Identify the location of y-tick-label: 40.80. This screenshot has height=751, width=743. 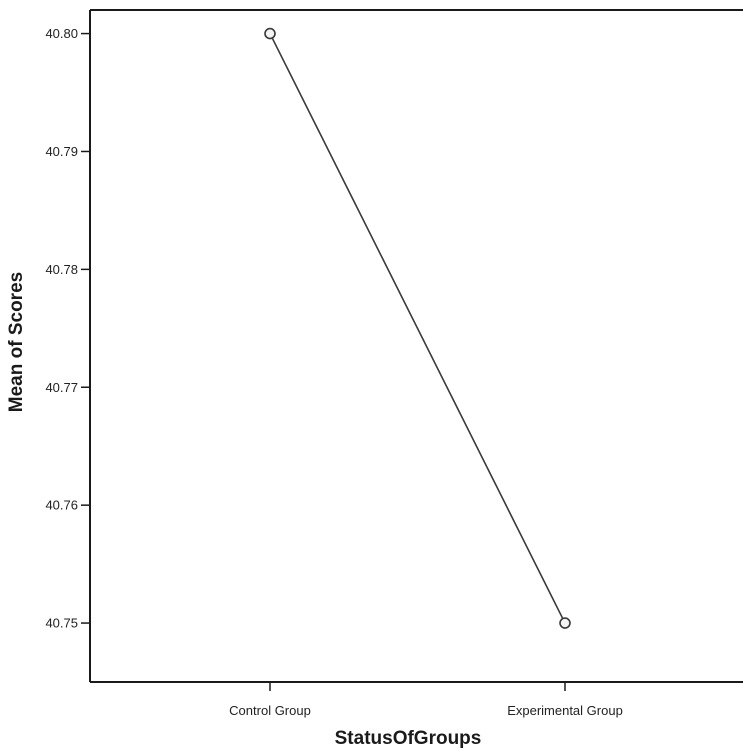
(61, 33).